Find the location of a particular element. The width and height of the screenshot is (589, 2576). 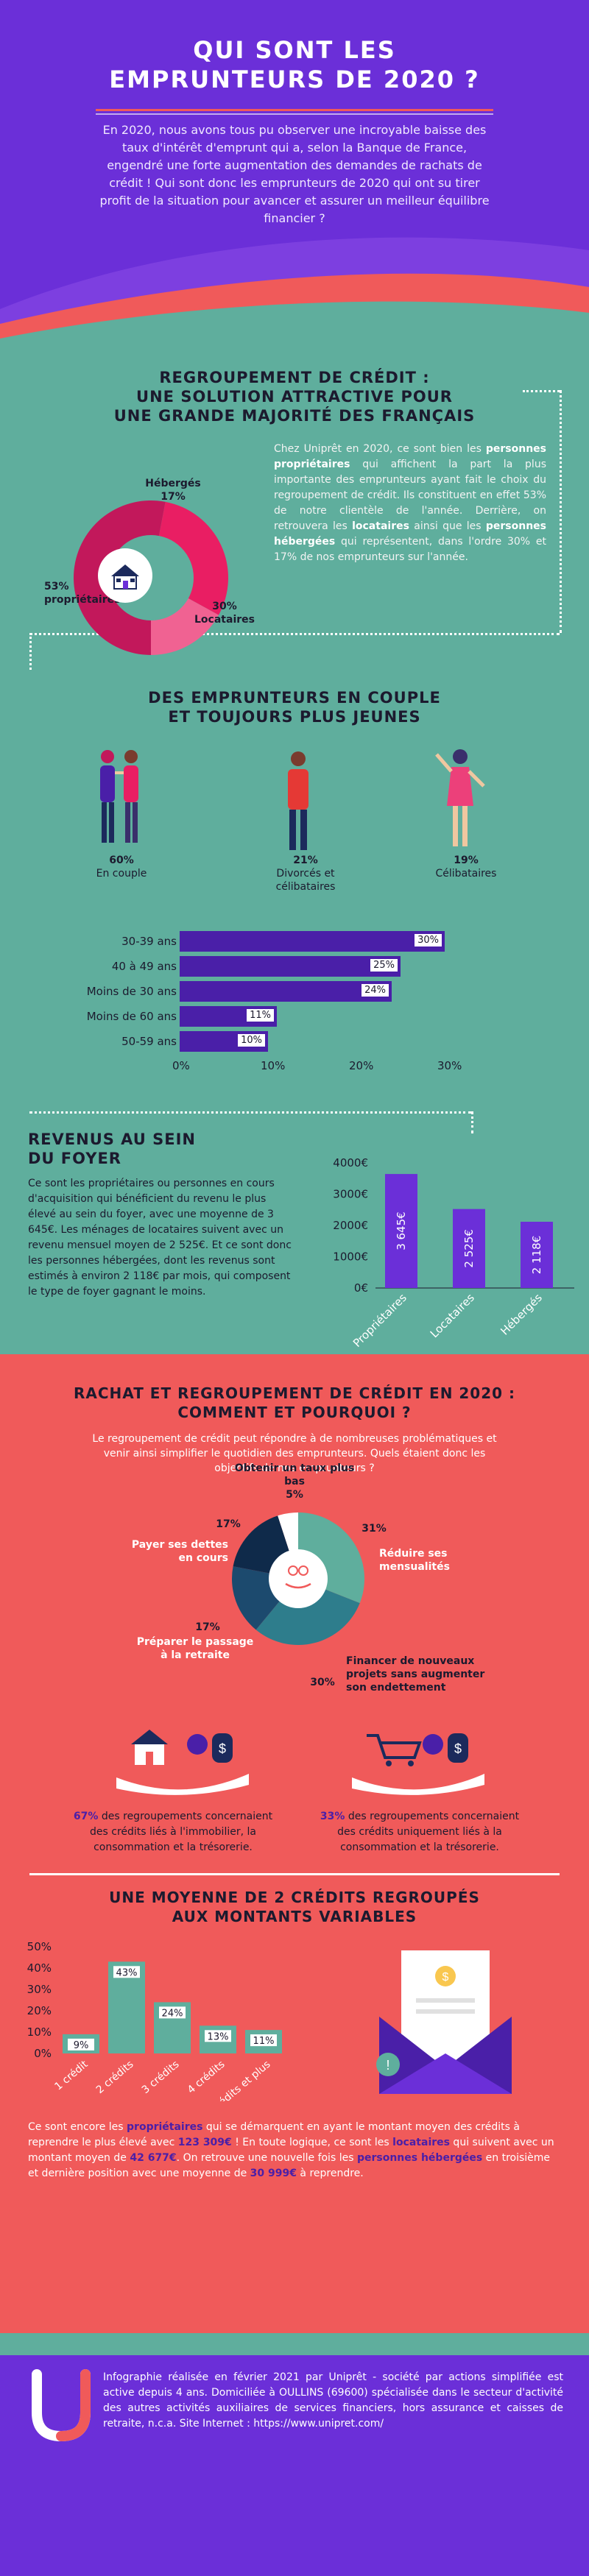

age-bar: 11% is located at coordinates (228, 1017).